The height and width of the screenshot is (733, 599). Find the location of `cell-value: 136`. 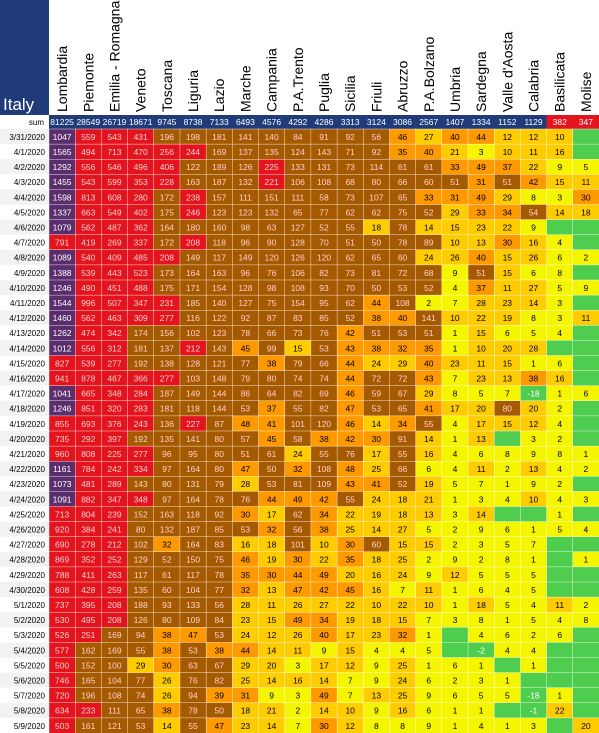

cell-value: 136 is located at coordinates (167, 424).